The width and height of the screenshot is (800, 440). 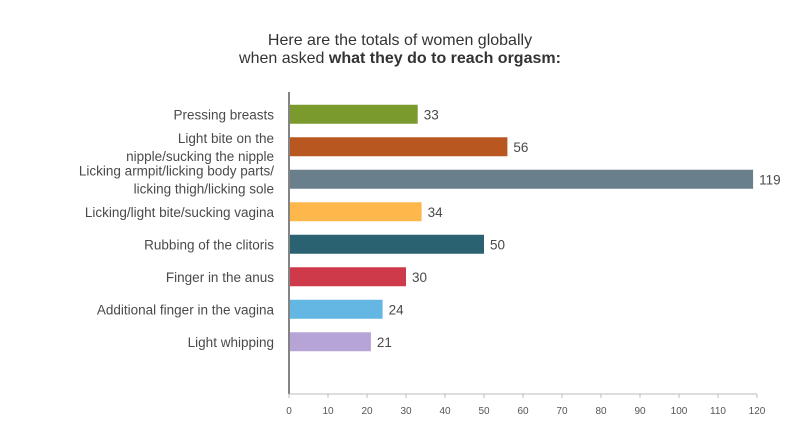 I want to click on category-label: Additional finger in the vagina, so click(x=186, y=309).